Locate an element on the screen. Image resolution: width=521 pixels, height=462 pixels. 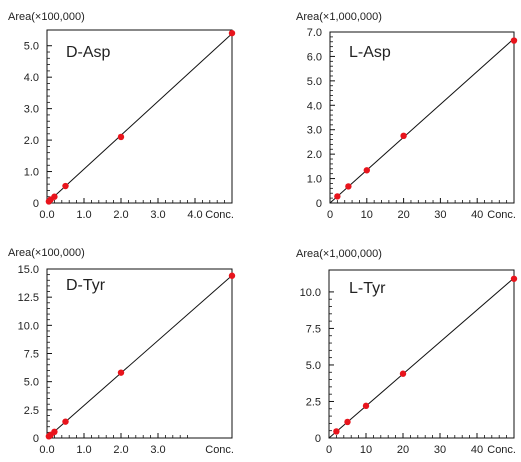
y-tick-label: 12.5 is located at coordinates (28, 298).